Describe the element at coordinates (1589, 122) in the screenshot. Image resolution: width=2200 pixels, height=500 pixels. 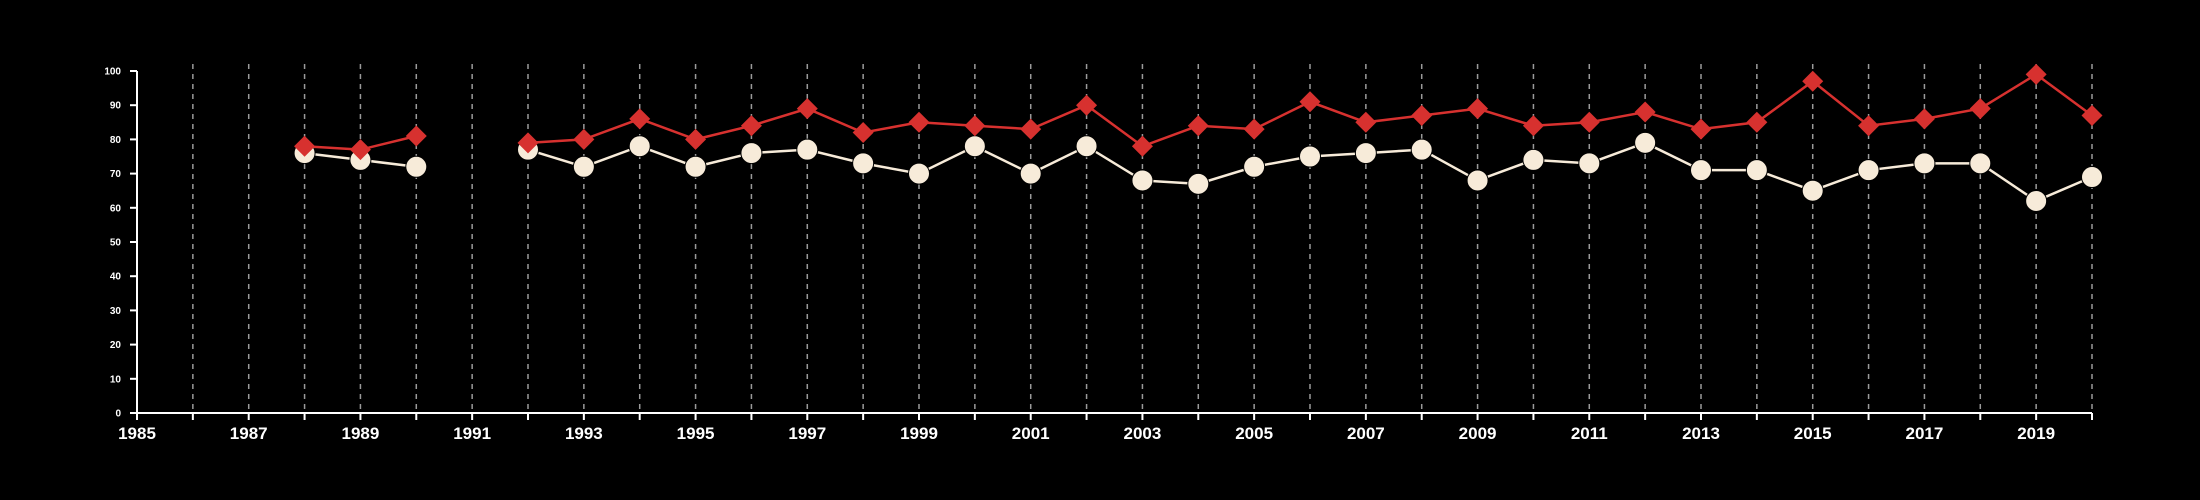
I see `diamond-point-2011` at that location.